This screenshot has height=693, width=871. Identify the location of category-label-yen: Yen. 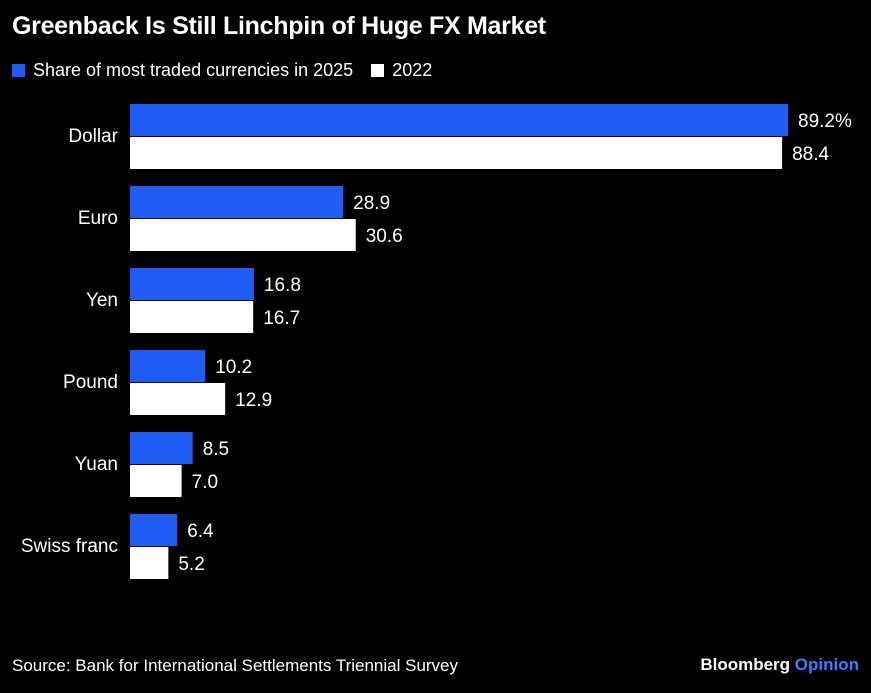
(102, 300).